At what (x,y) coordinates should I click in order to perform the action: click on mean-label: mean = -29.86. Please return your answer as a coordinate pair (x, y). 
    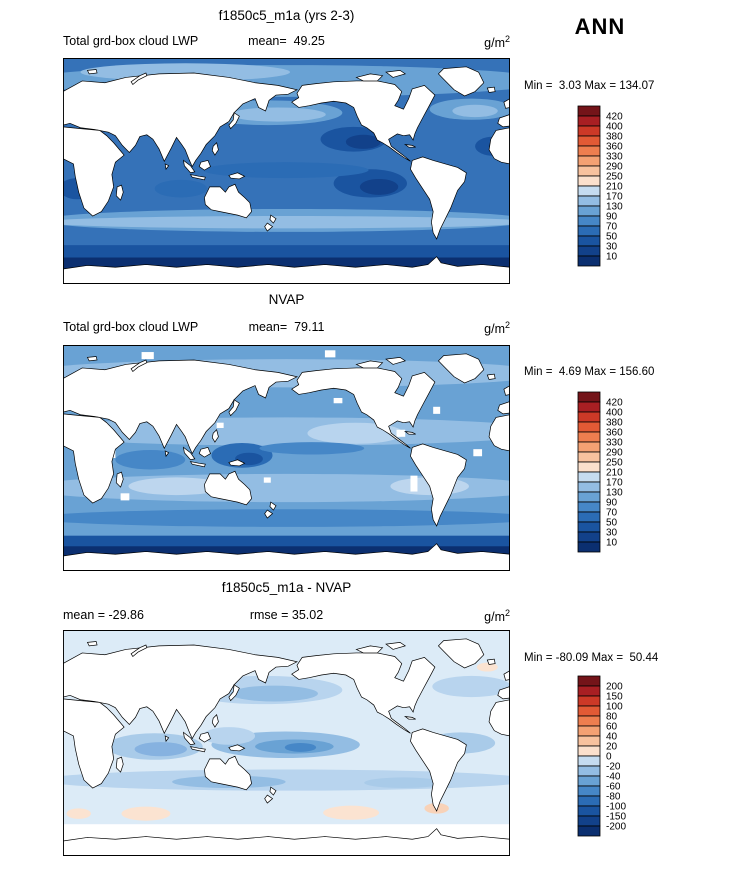
    Looking at the image, I should click on (103, 615).